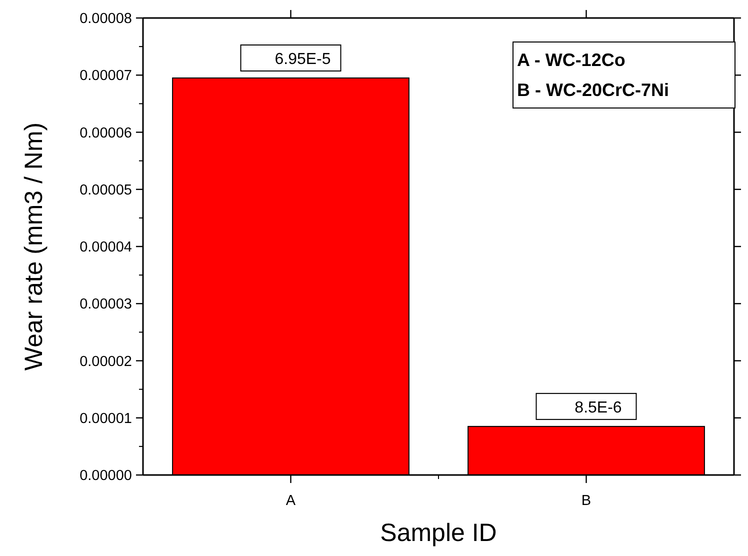 This screenshot has width=748, height=556. I want to click on y-tick-label: 0.00000, so click(106, 476).